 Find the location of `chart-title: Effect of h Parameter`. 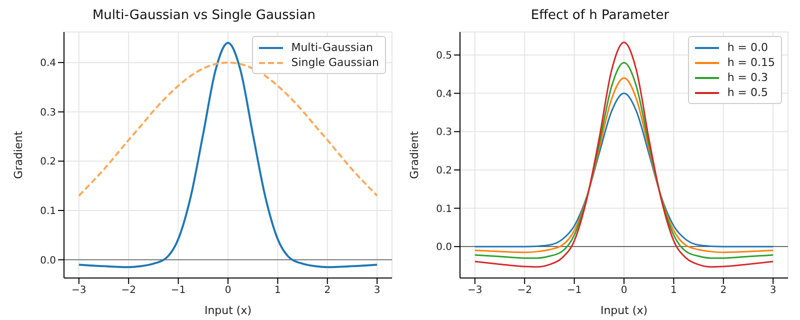

chart-title: Effect of h Parameter is located at coordinates (600, 16).